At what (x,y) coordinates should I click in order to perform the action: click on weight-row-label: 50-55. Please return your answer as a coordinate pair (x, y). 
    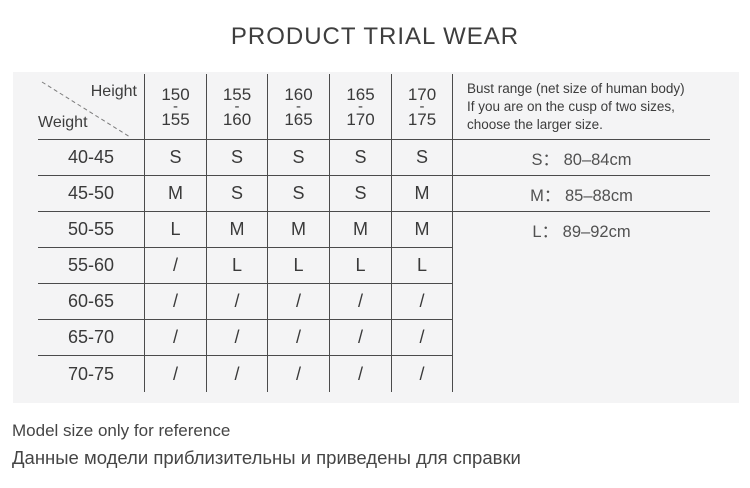
    Looking at the image, I should click on (91, 230).